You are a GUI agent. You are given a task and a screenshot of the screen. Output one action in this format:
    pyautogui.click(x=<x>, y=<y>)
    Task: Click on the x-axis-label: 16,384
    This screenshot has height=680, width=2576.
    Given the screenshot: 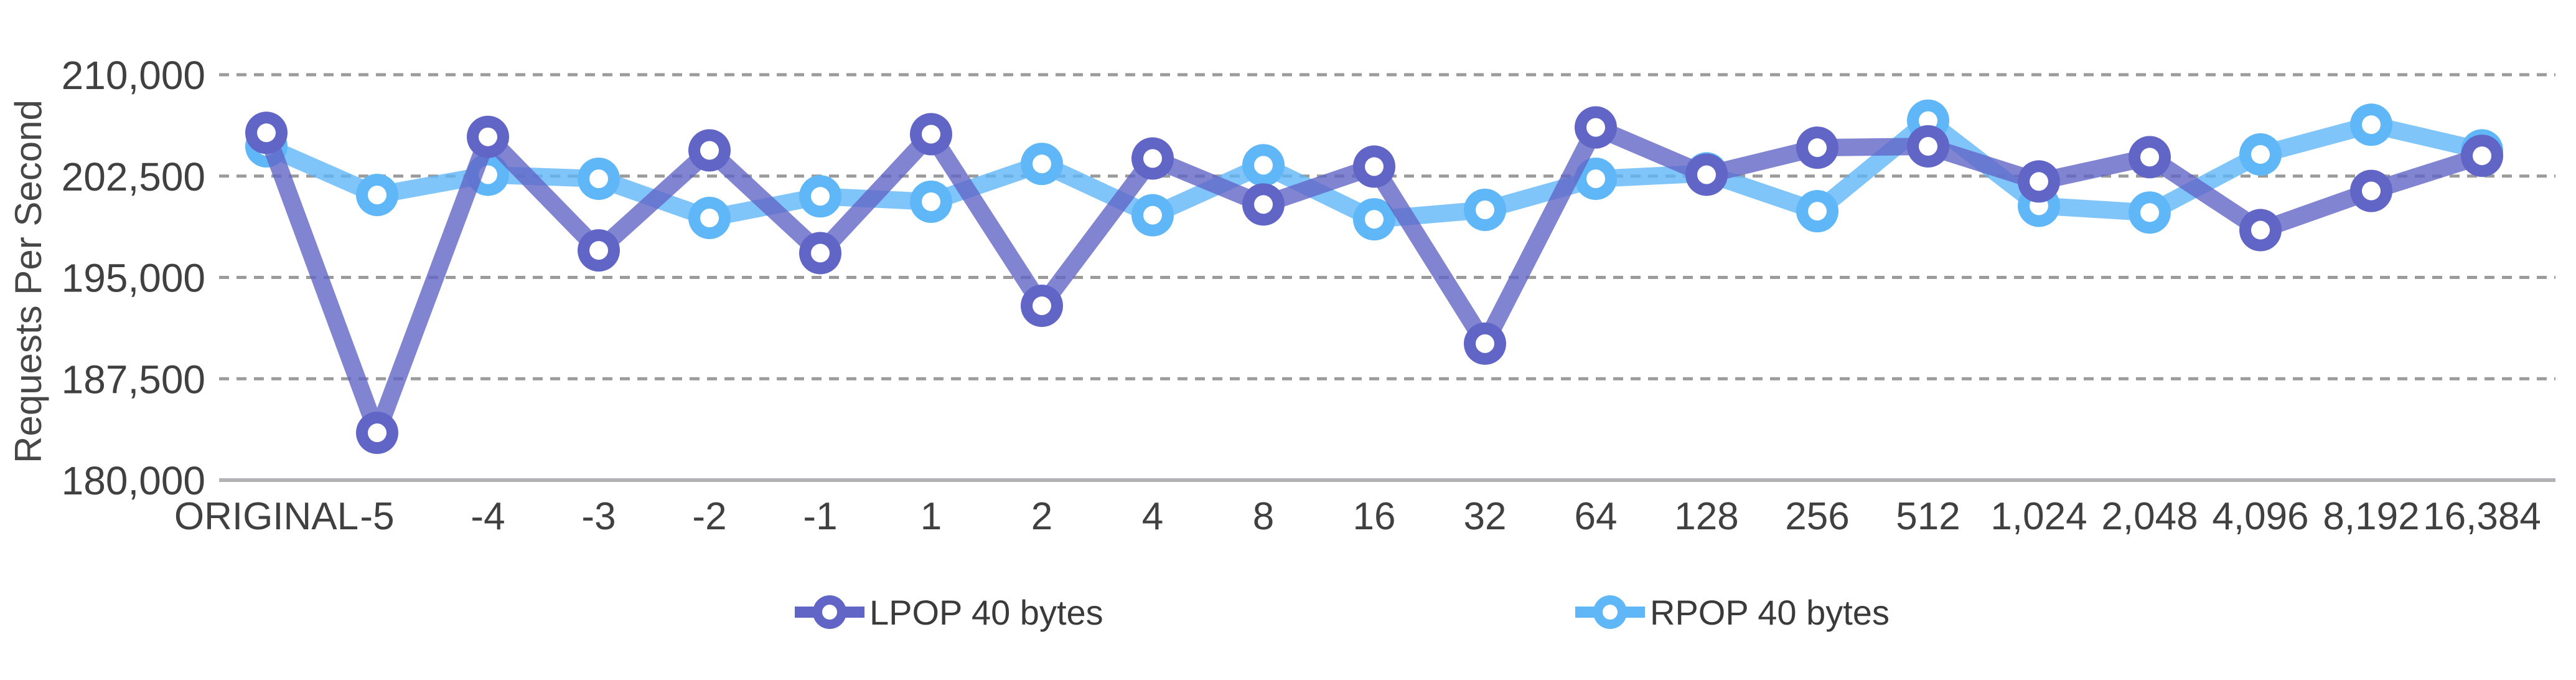 What is the action you would take?
    pyautogui.click(x=2482, y=516)
    